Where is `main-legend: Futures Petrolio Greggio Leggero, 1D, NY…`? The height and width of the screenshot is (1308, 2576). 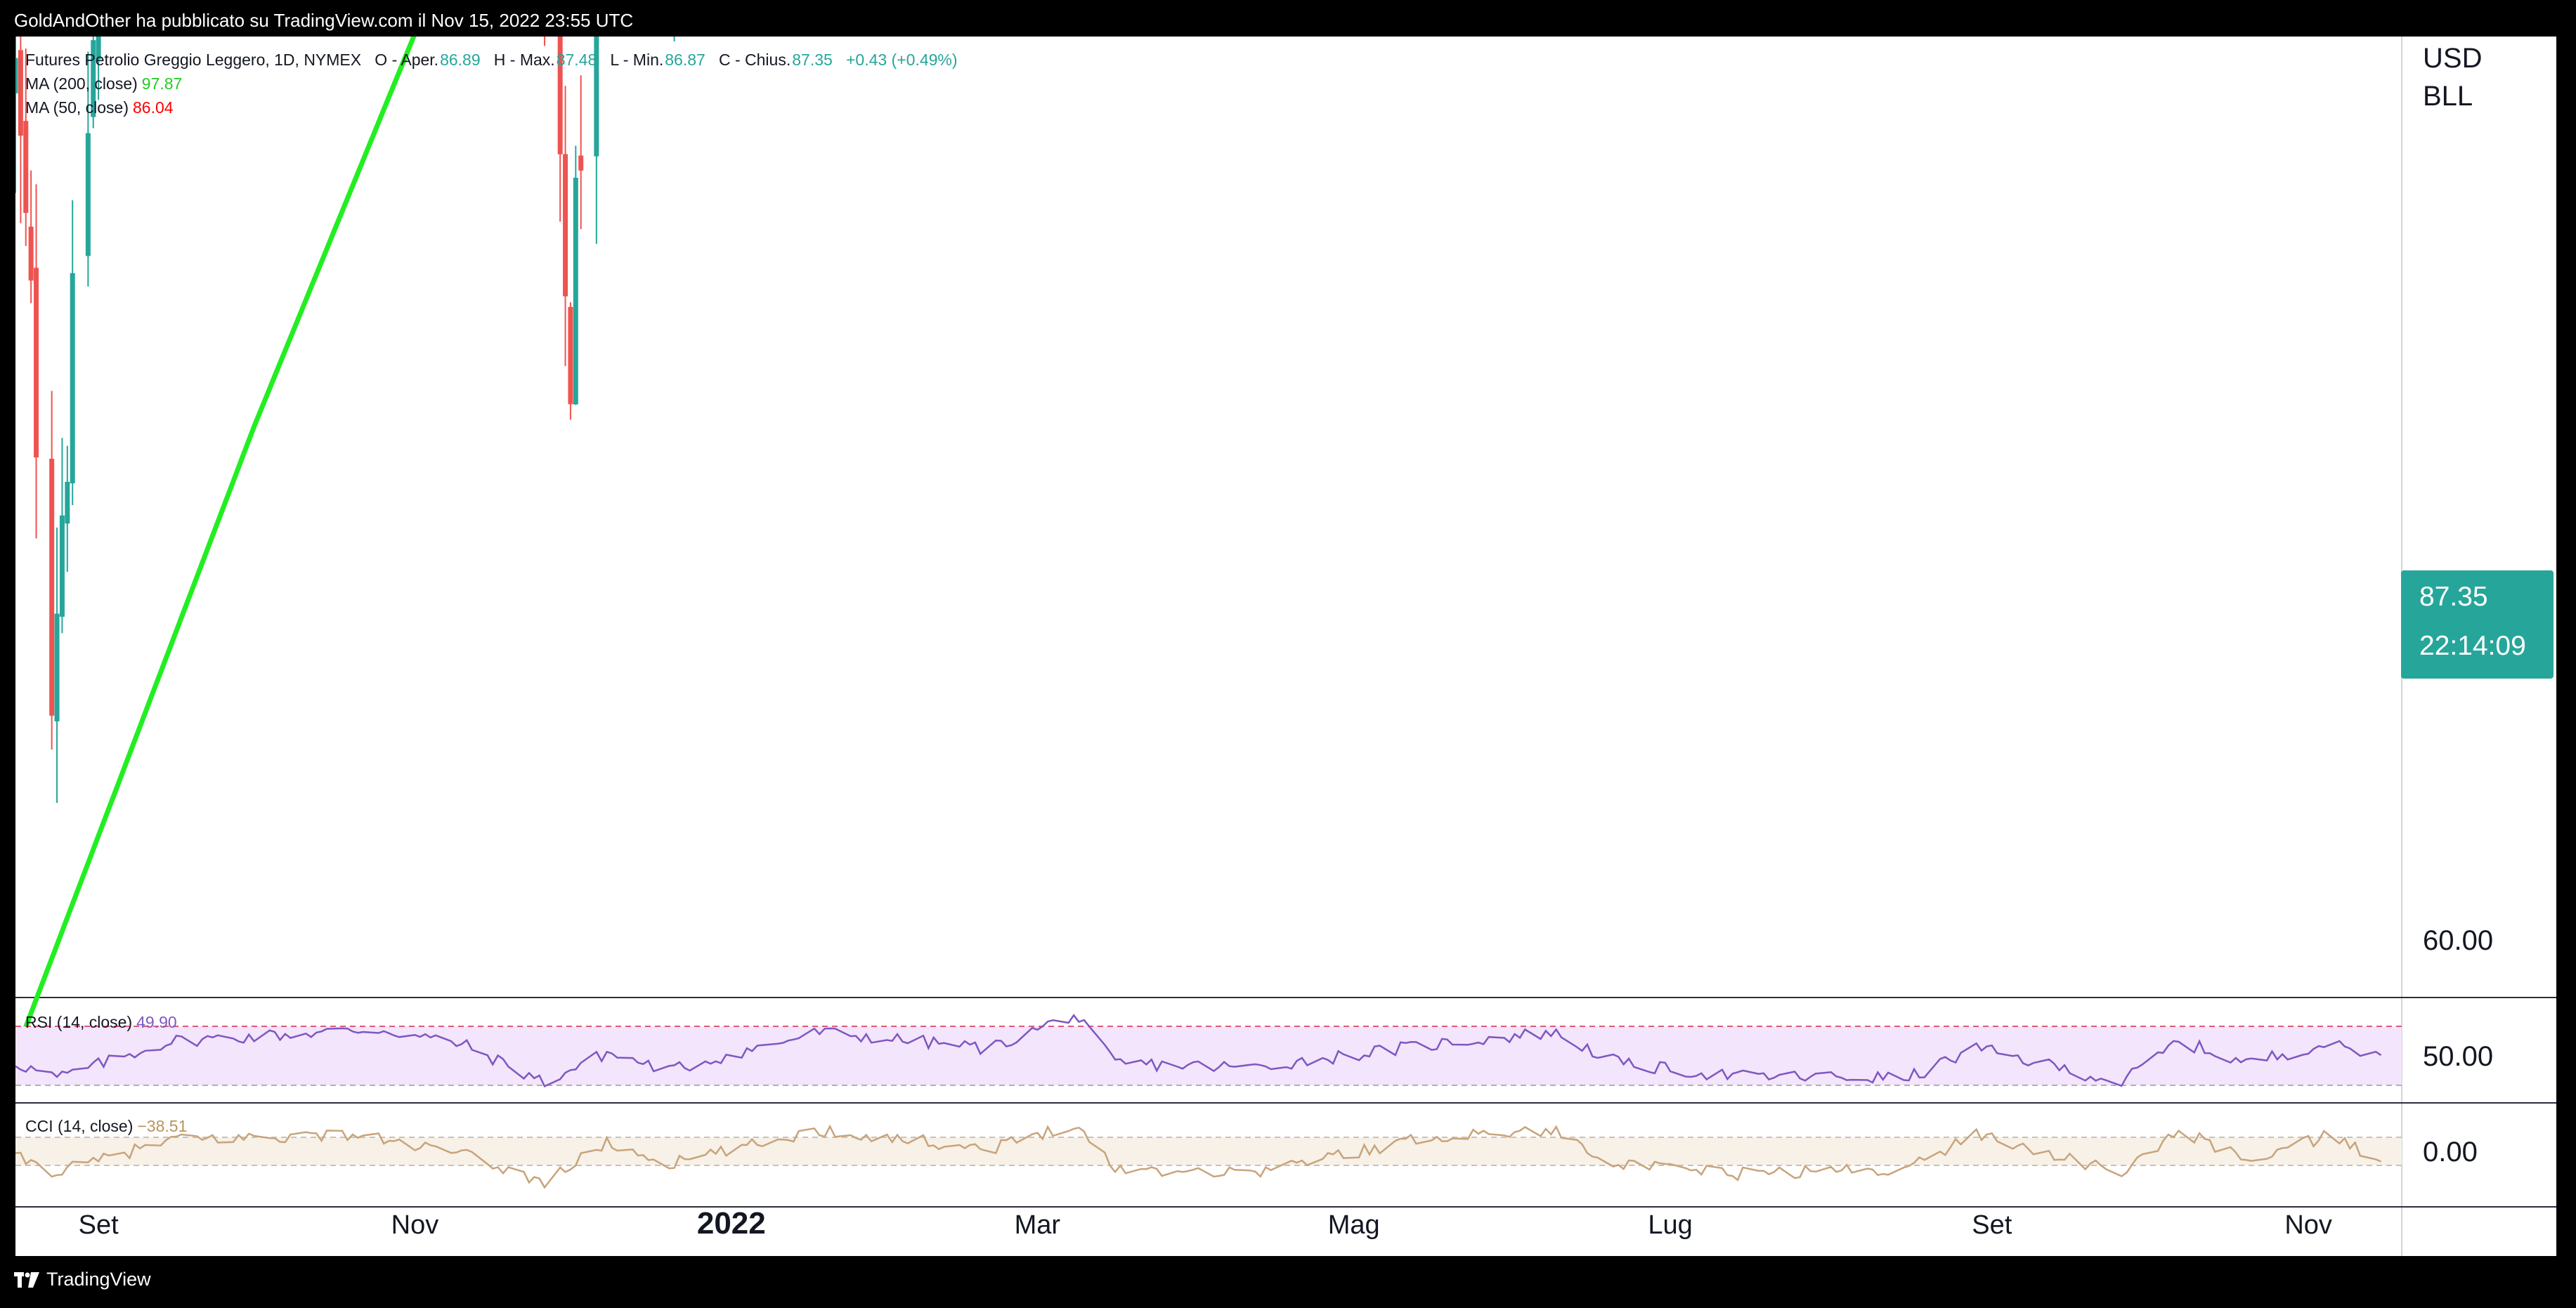 main-legend: Futures Petrolio Greggio Leggero, 1D, NY… is located at coordinates (492, 61).